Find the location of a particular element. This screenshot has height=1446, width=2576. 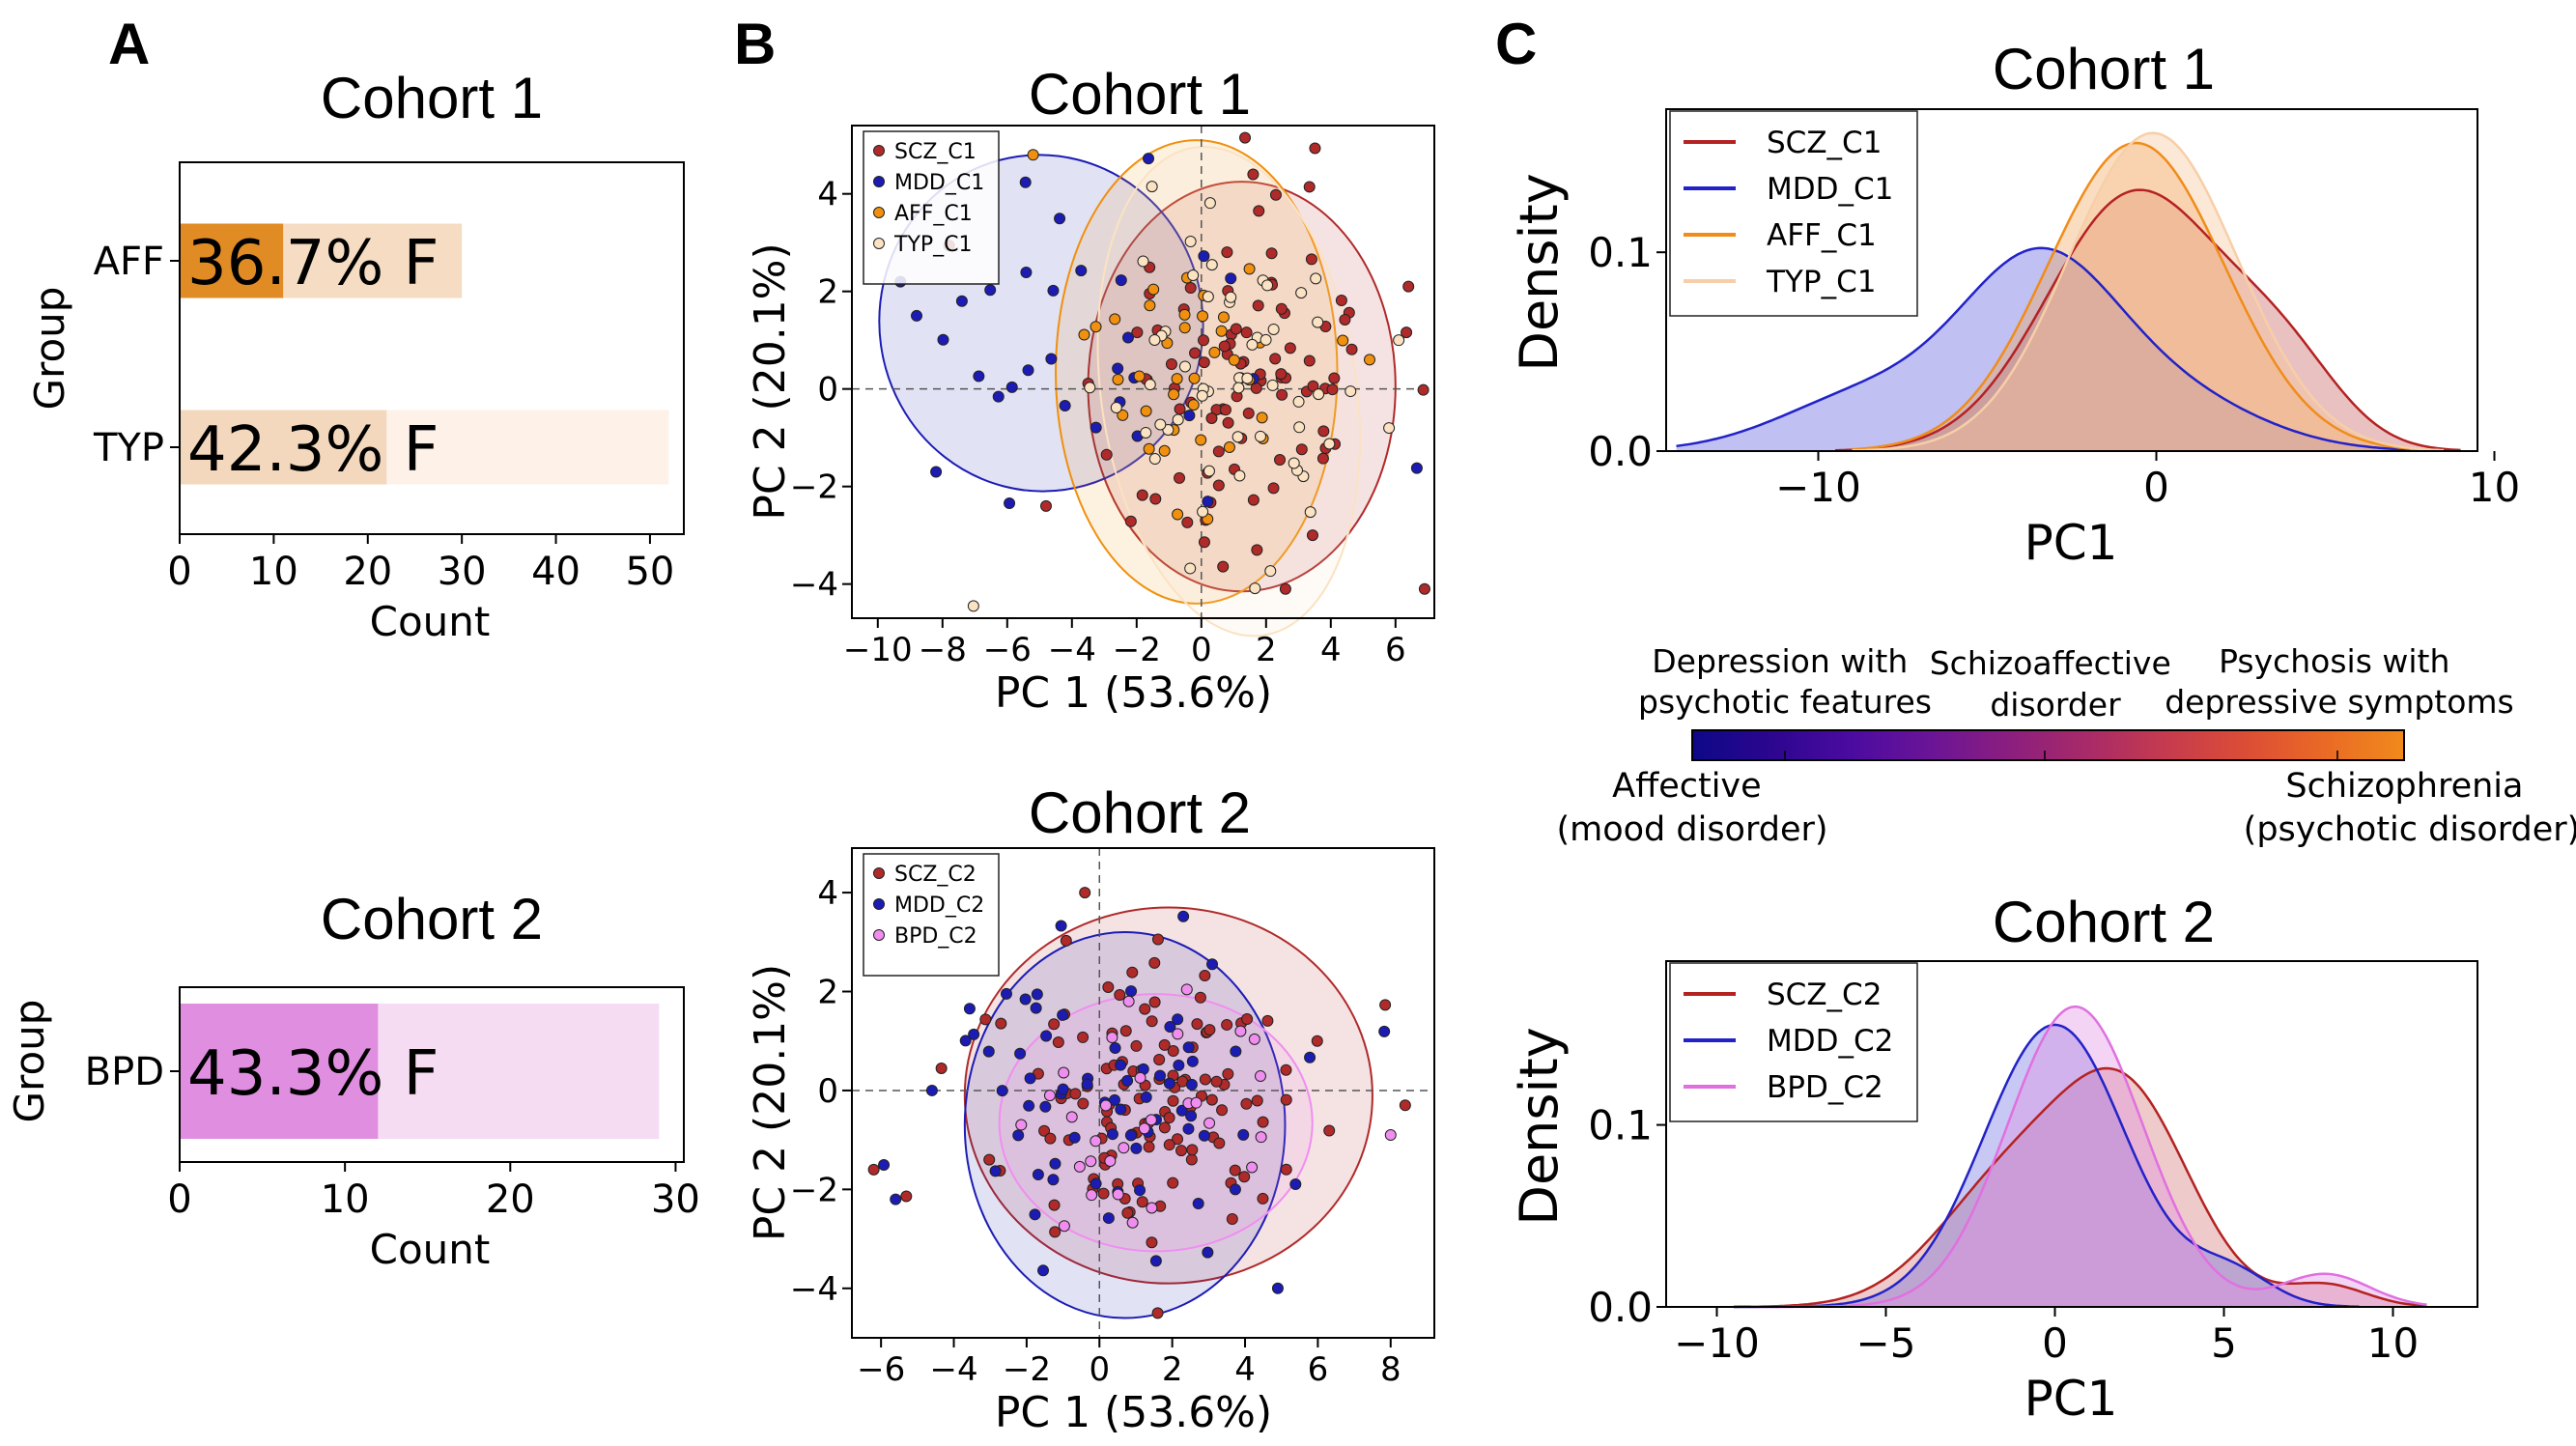

density-line-mdd_c2 is located at coordinates (2047, 1166).